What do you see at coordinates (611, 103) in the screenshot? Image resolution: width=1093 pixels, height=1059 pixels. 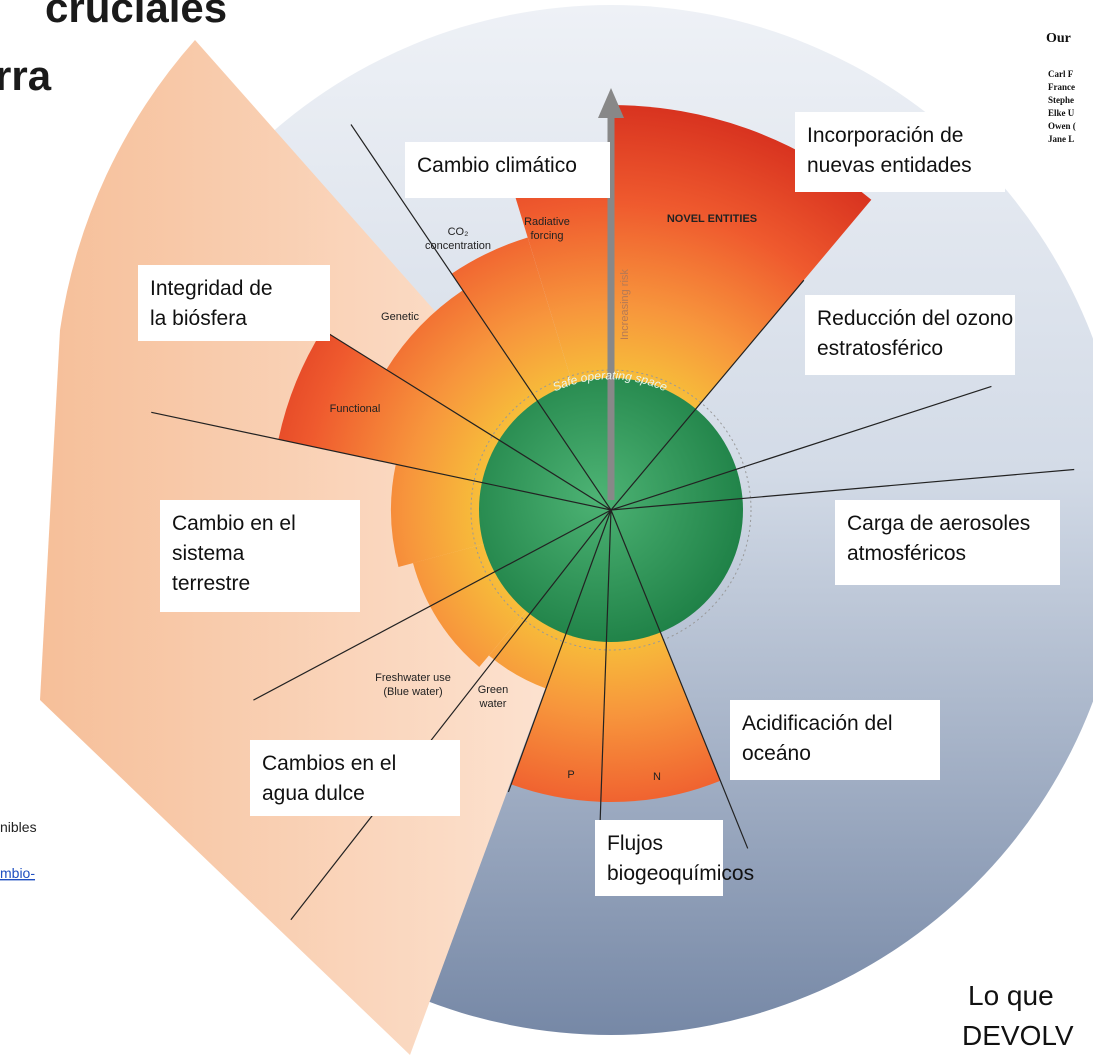 I see `arrow-head` at bounding box center [611, 103].